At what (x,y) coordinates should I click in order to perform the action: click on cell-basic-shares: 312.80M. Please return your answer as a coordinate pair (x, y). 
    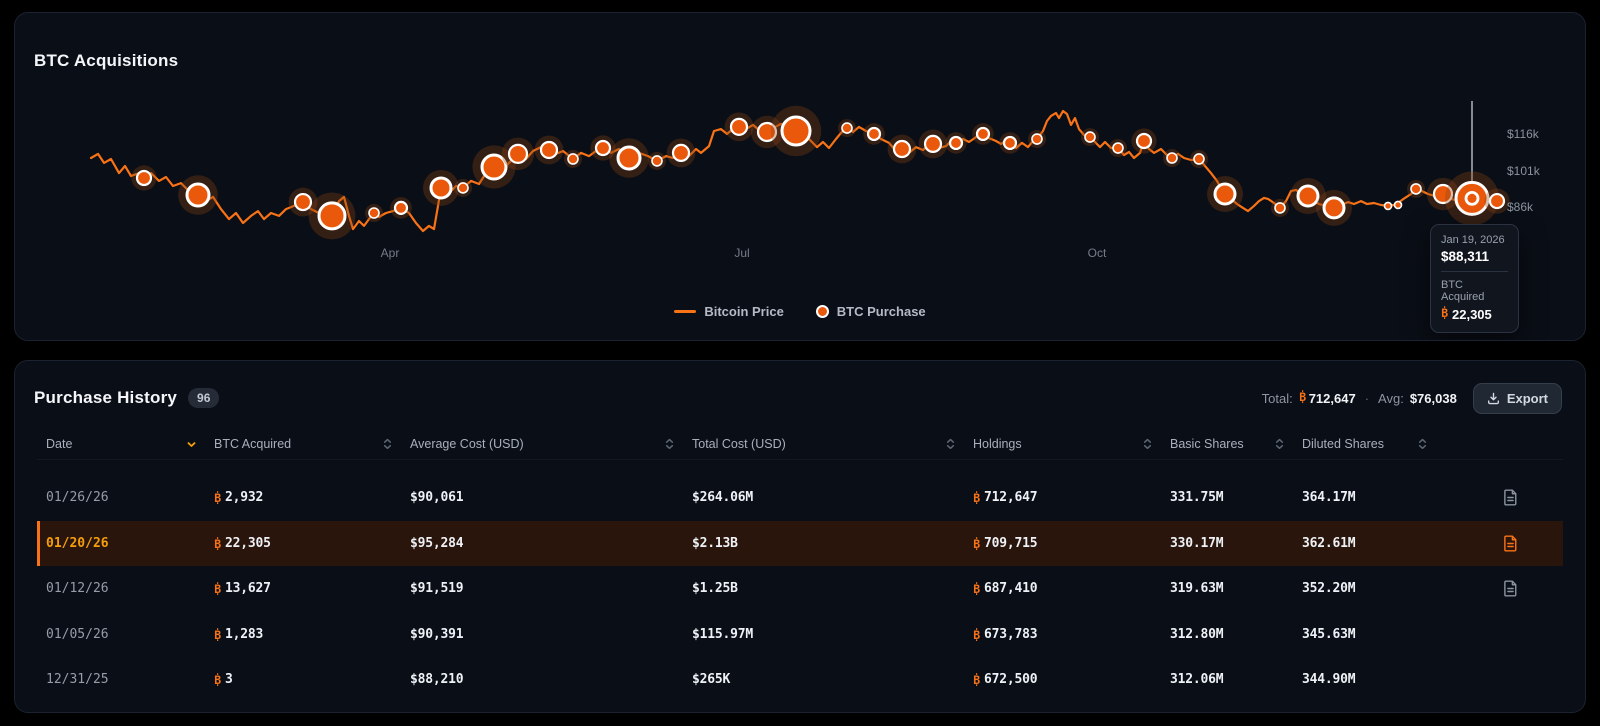
    Looking at the image, I should click on (1197, 634).